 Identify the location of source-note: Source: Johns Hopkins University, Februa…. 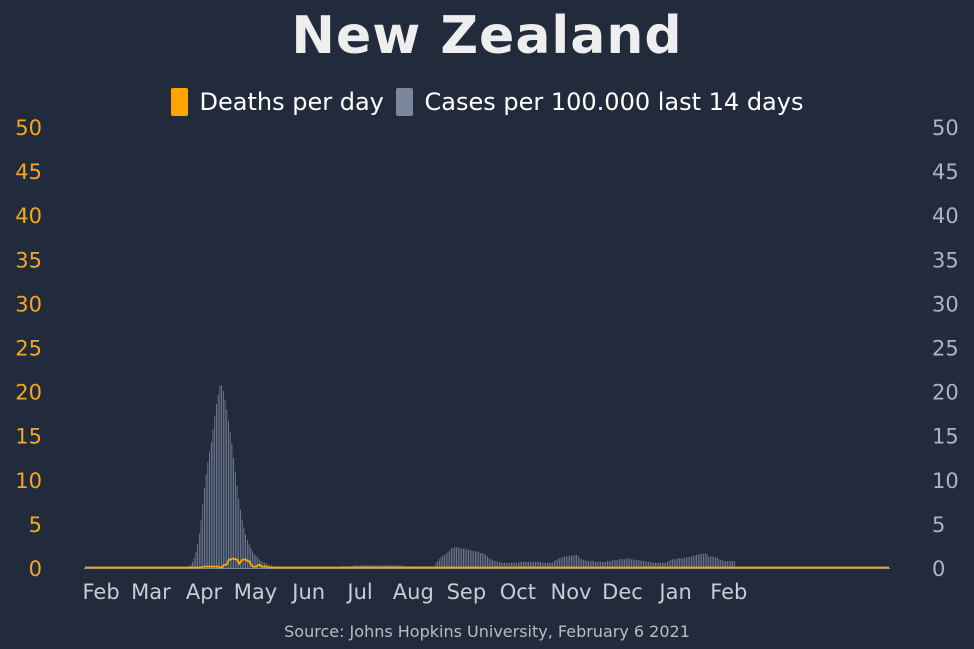
(487, 631).